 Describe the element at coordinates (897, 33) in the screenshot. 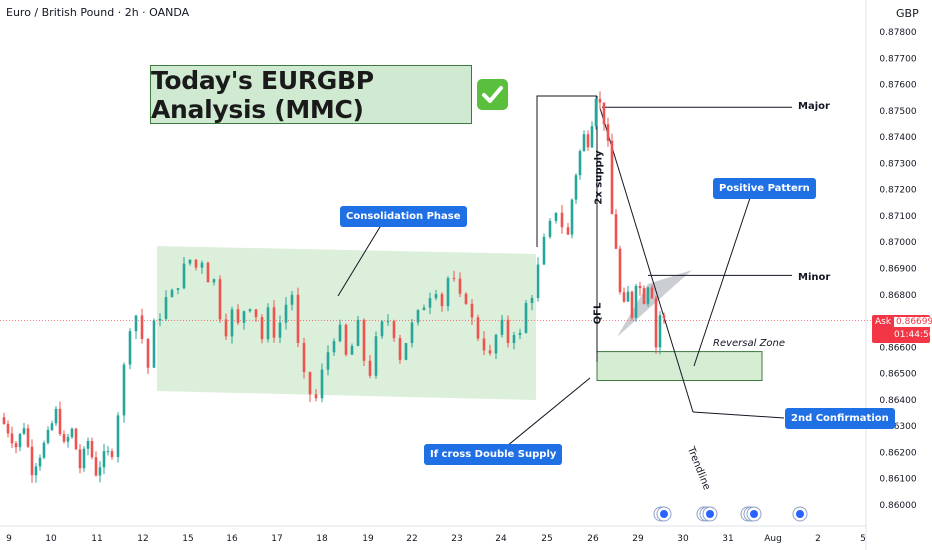

I see `price-tick-label: 0.87800` at that location.